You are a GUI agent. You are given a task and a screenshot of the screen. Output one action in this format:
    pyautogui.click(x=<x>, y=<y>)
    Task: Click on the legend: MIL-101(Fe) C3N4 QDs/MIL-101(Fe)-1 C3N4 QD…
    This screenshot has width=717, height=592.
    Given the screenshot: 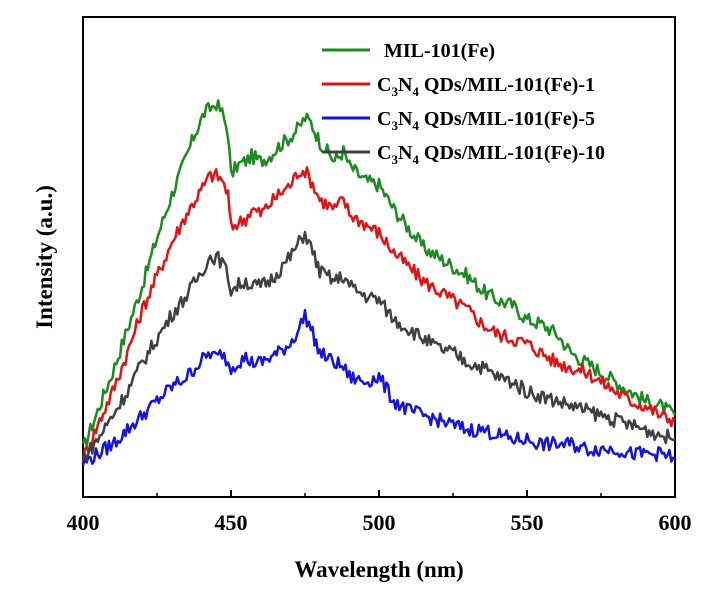 What is the action you would take?
    pyautogui.click(x=463, y=103)
    